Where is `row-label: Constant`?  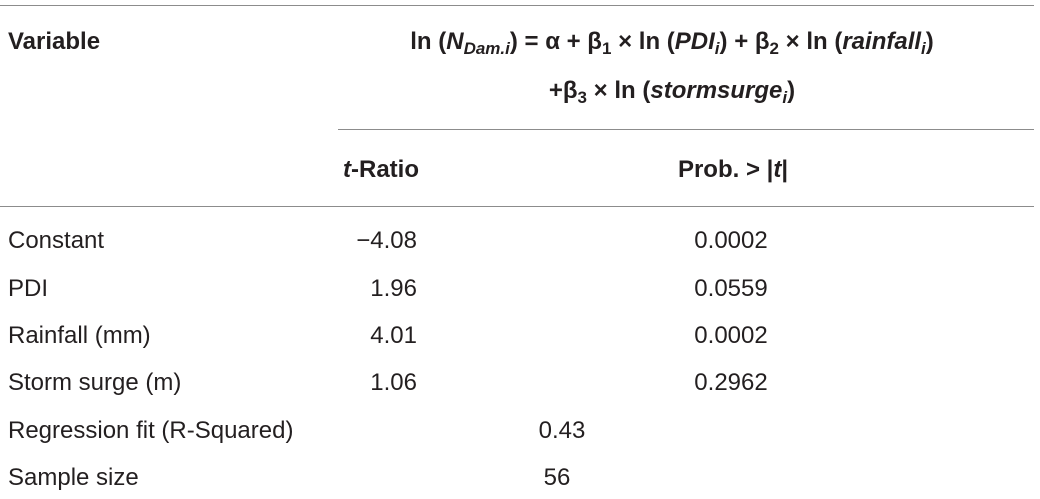 row-label: Constant is located at coordinates (56, 240).